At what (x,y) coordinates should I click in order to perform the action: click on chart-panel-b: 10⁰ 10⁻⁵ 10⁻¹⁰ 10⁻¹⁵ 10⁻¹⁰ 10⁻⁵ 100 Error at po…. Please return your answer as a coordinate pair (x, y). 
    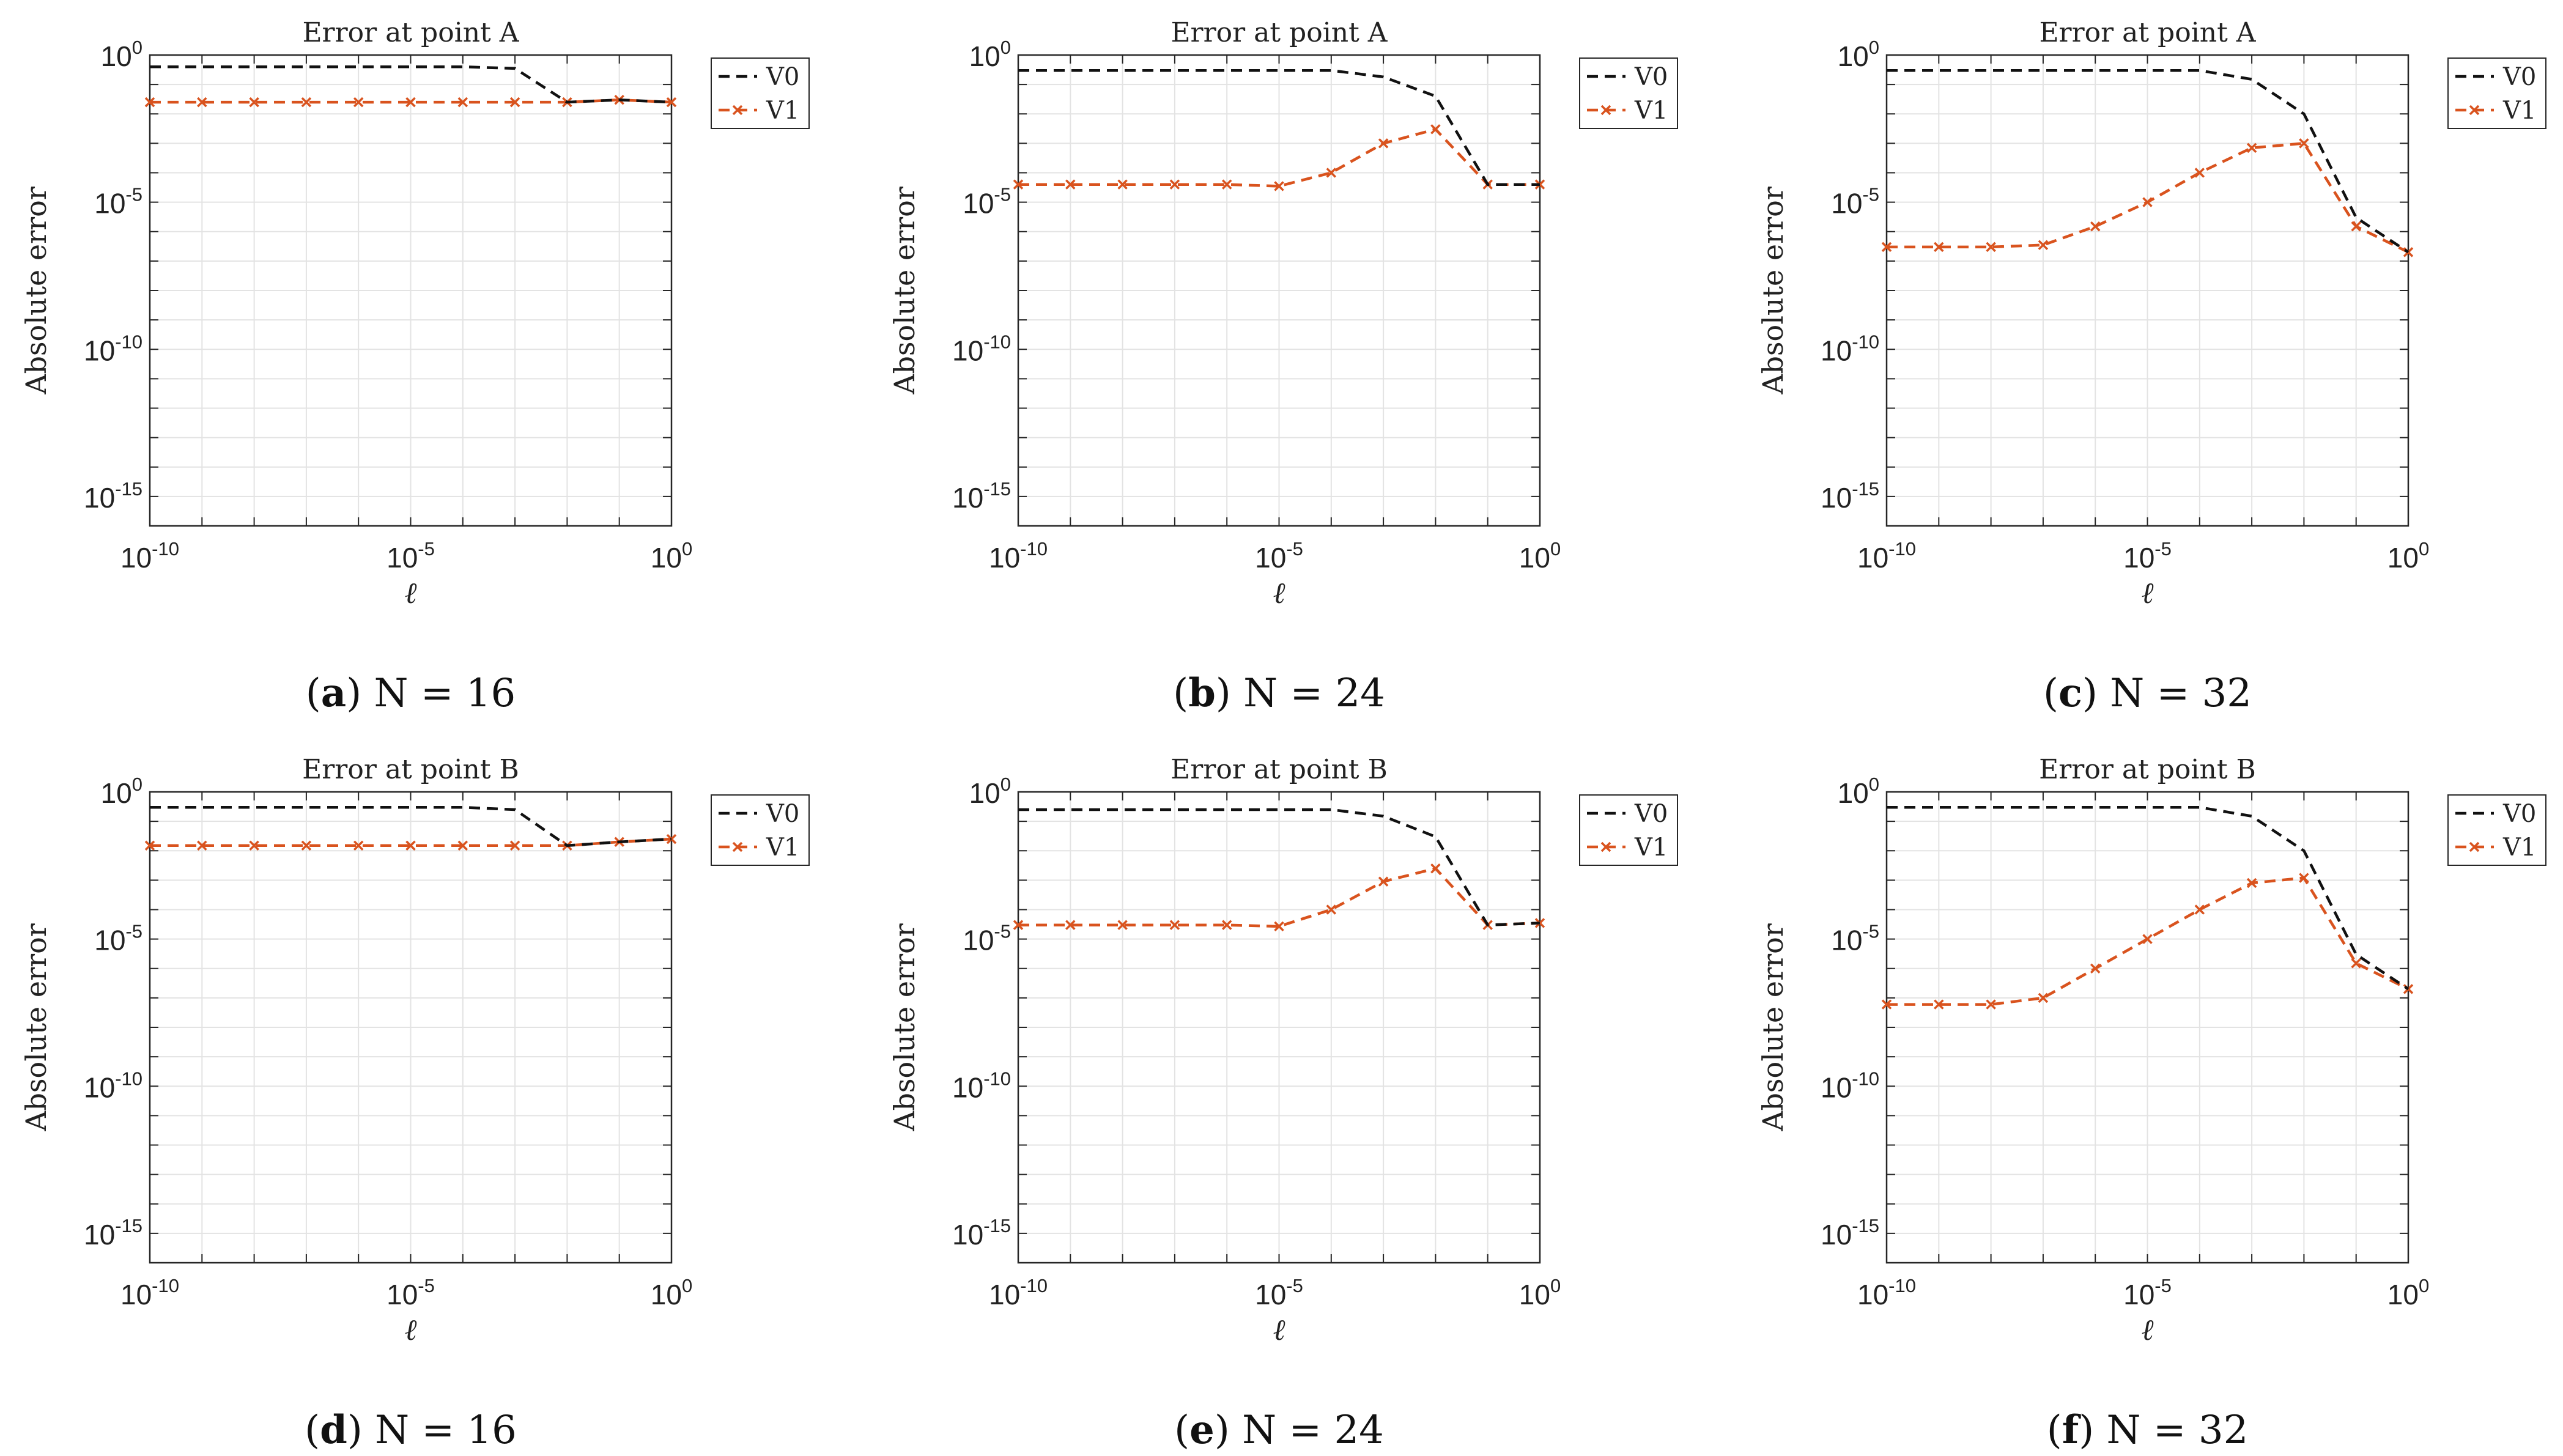
    Looking at the image, I should click on (1283, 366).